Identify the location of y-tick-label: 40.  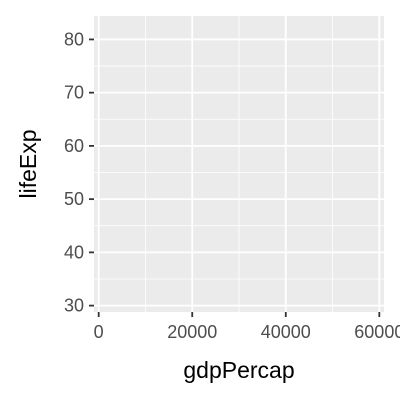
(74, 252).